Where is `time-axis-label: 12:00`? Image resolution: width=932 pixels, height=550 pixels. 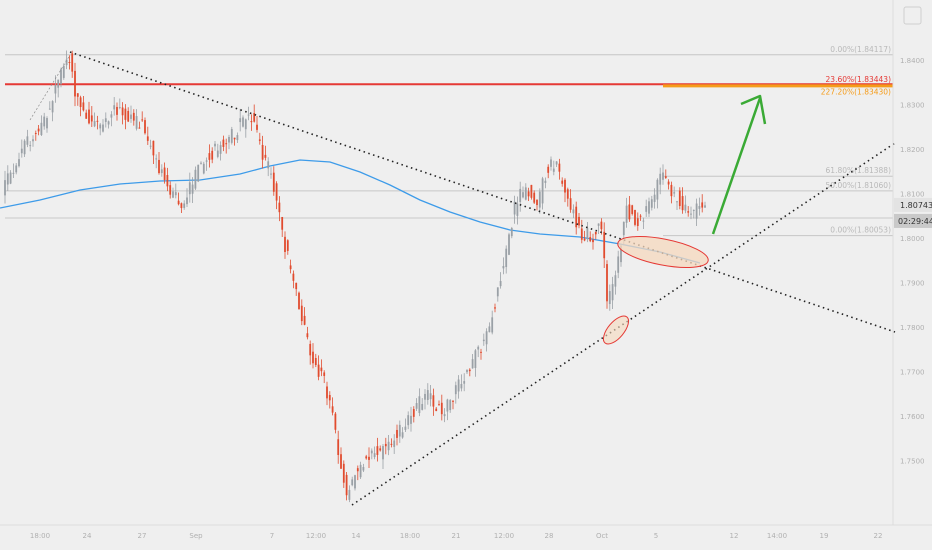 time-axis-label: 12:00 is located at coordinates (316, 536).